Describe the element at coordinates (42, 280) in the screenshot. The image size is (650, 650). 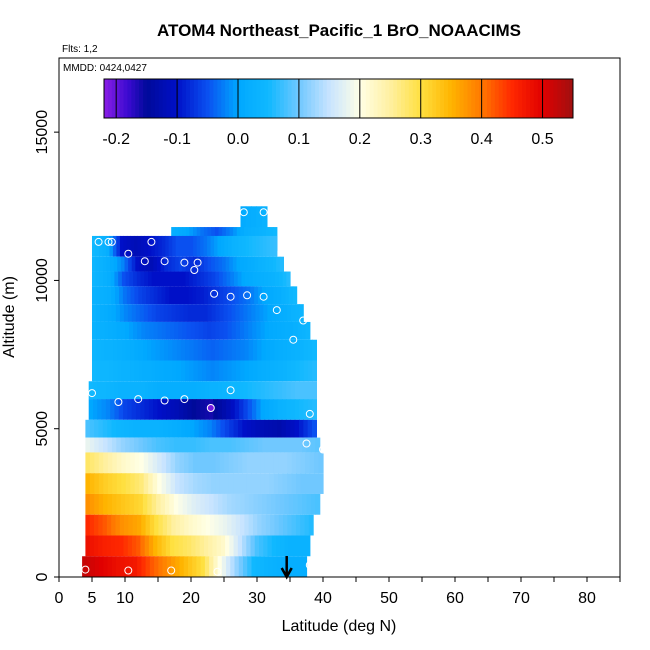
I see `y-tick-label: 10000` at that location.